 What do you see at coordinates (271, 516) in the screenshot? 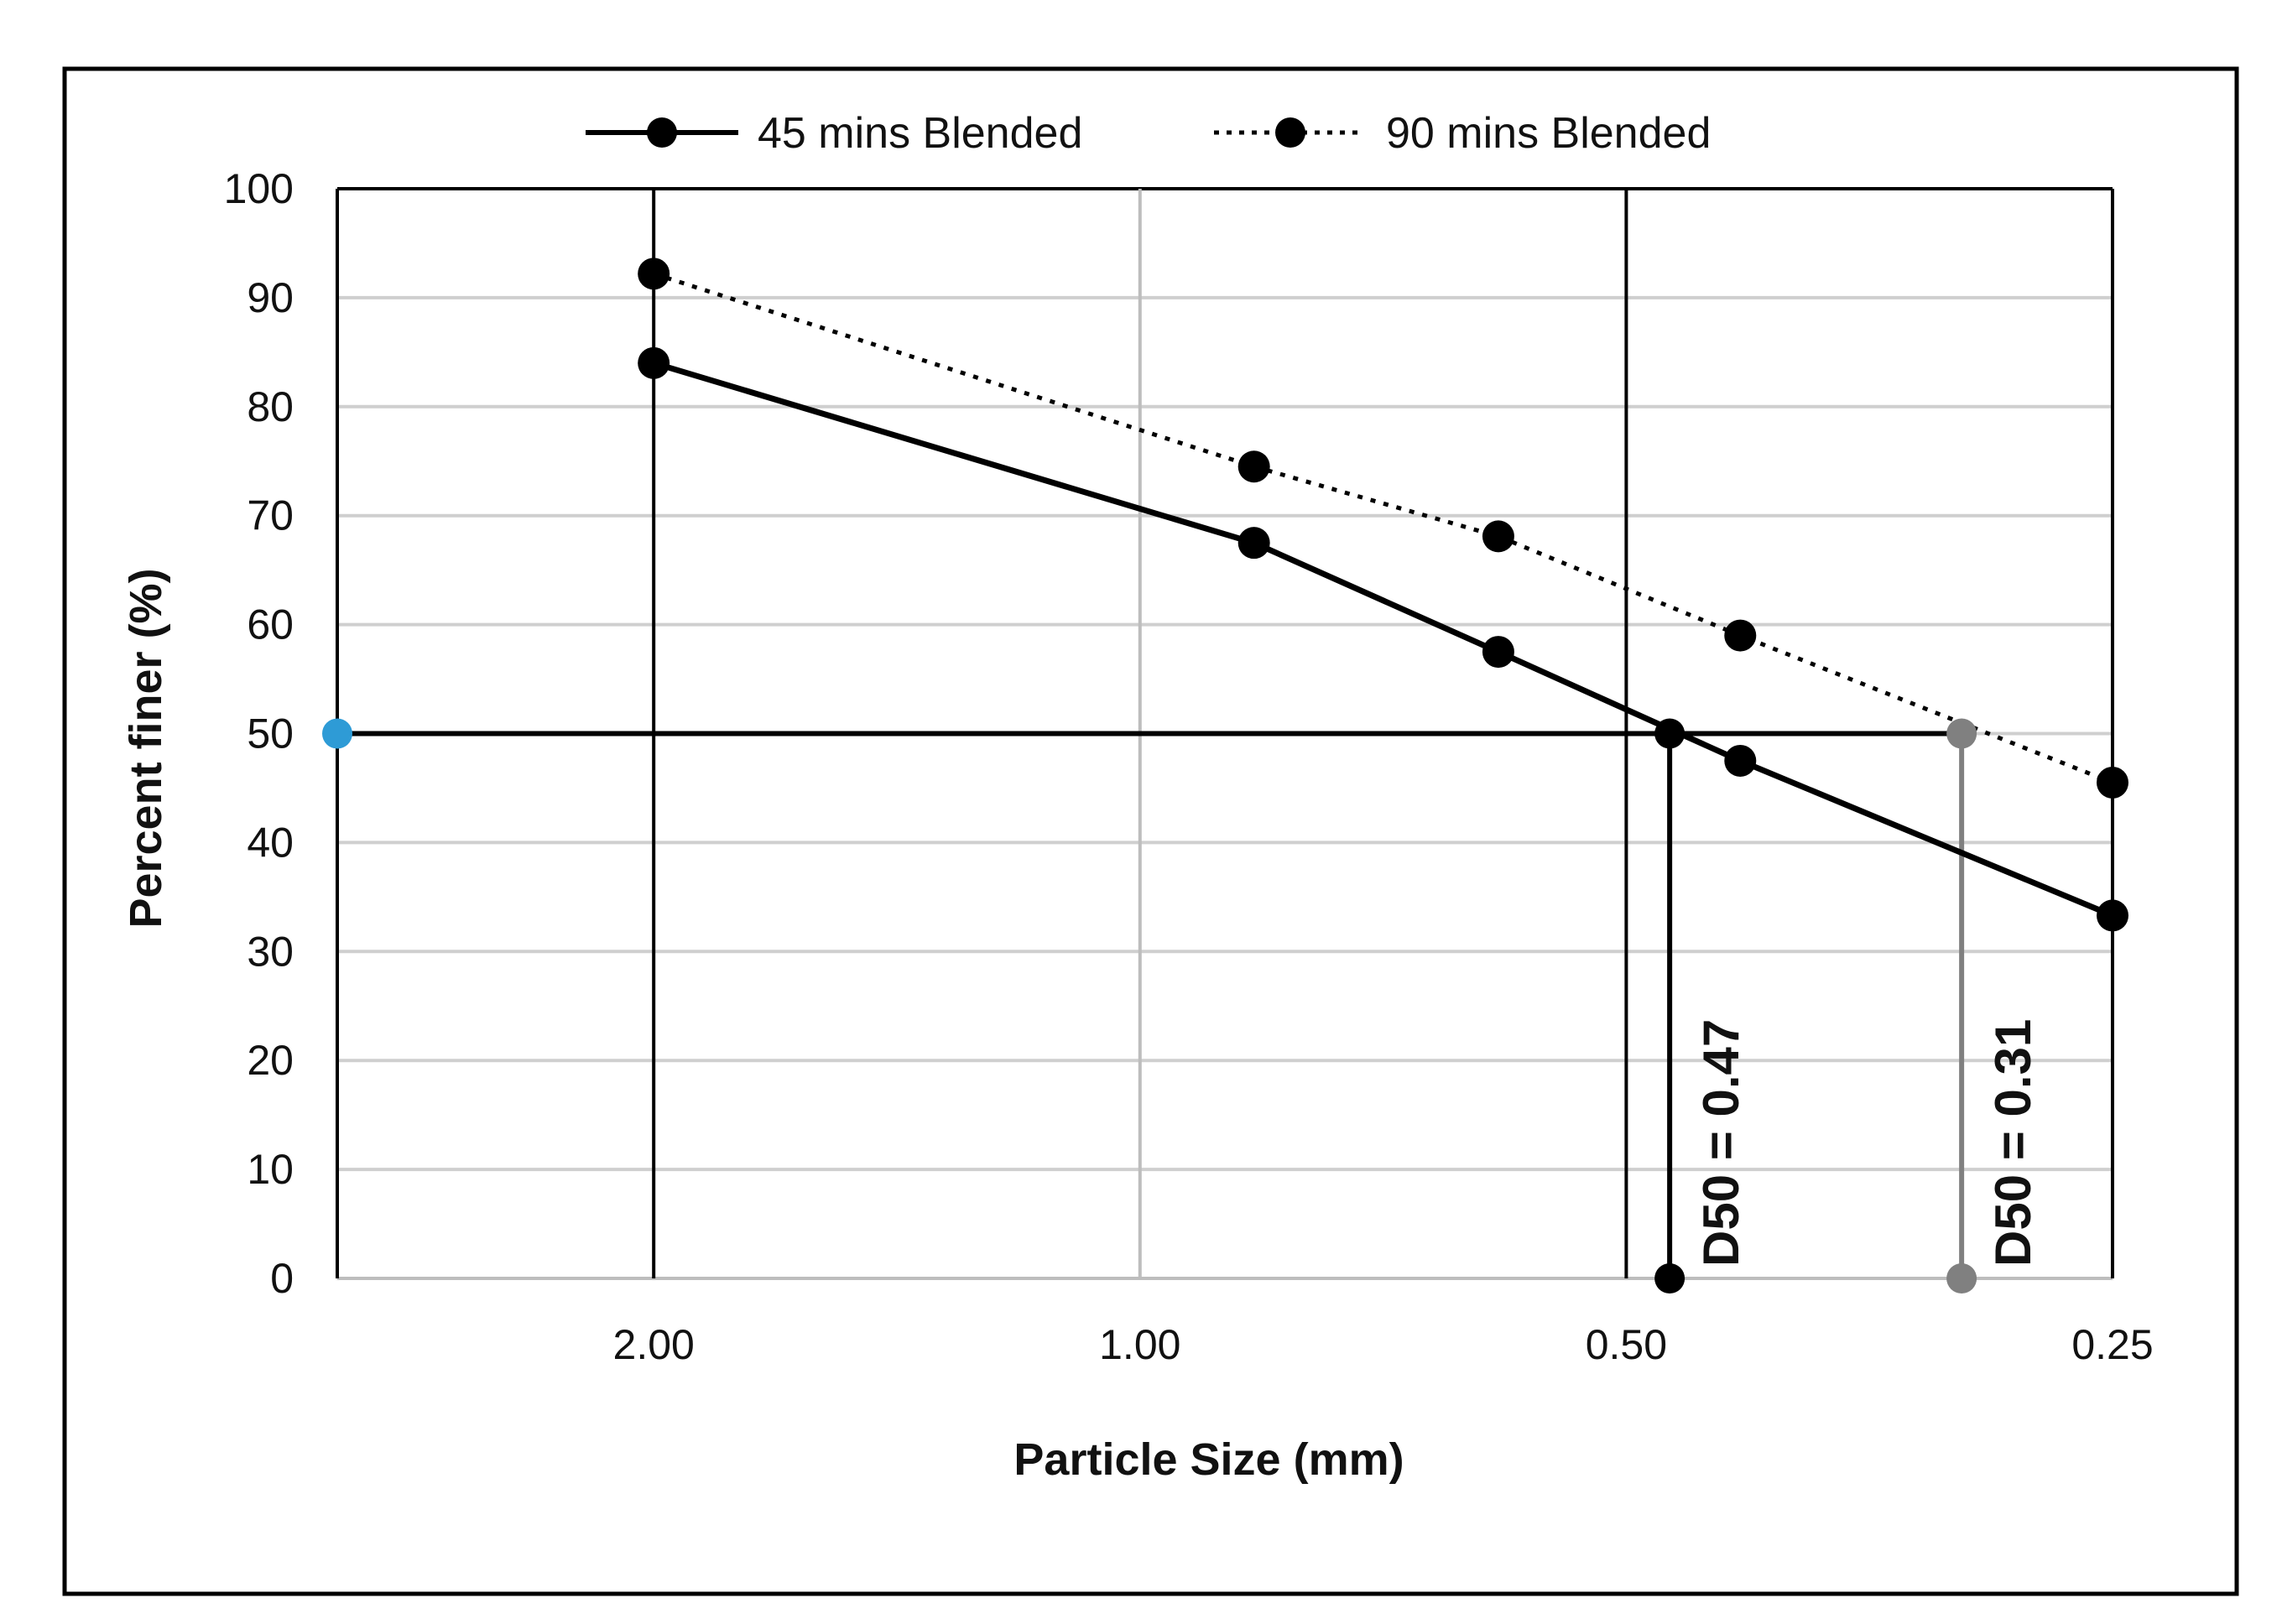
I see `y-tick-label-70: 70` at bounding box center [271, 516].